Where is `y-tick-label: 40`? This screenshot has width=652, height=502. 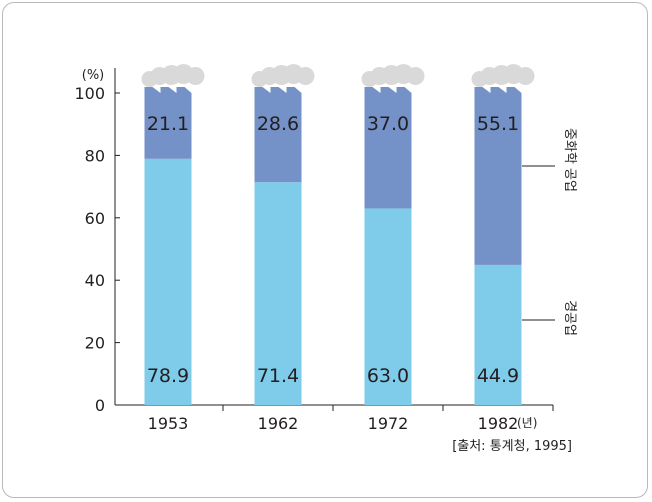
y-tick-label: 40 is located at coordinates (95, 280).